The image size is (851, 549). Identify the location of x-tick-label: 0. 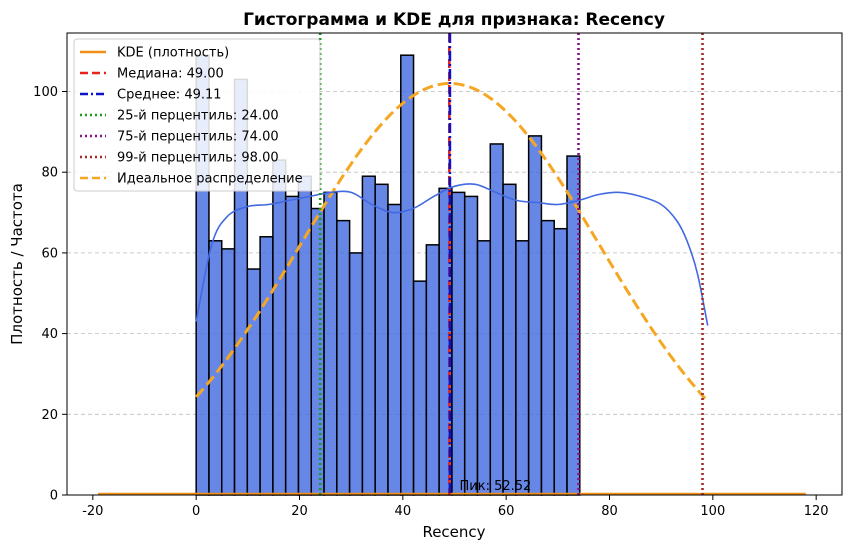
(196, 511).